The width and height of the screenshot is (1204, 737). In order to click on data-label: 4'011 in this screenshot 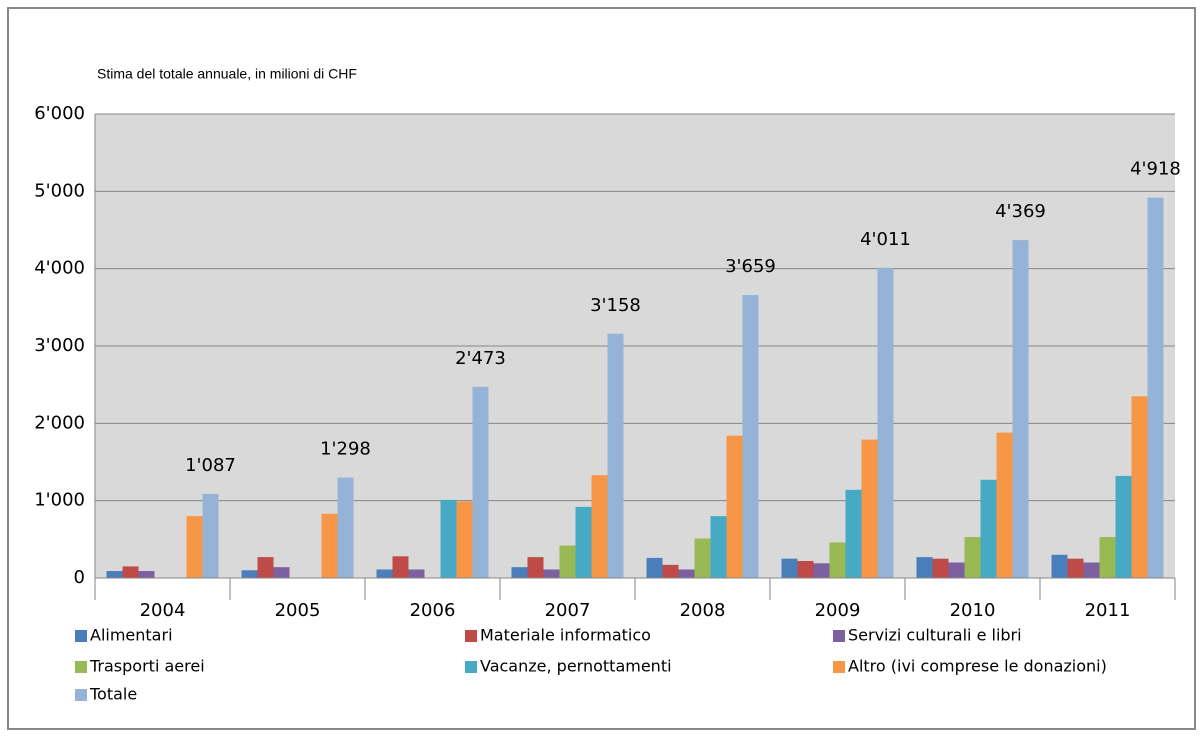, I will do `click(885, 239)`.